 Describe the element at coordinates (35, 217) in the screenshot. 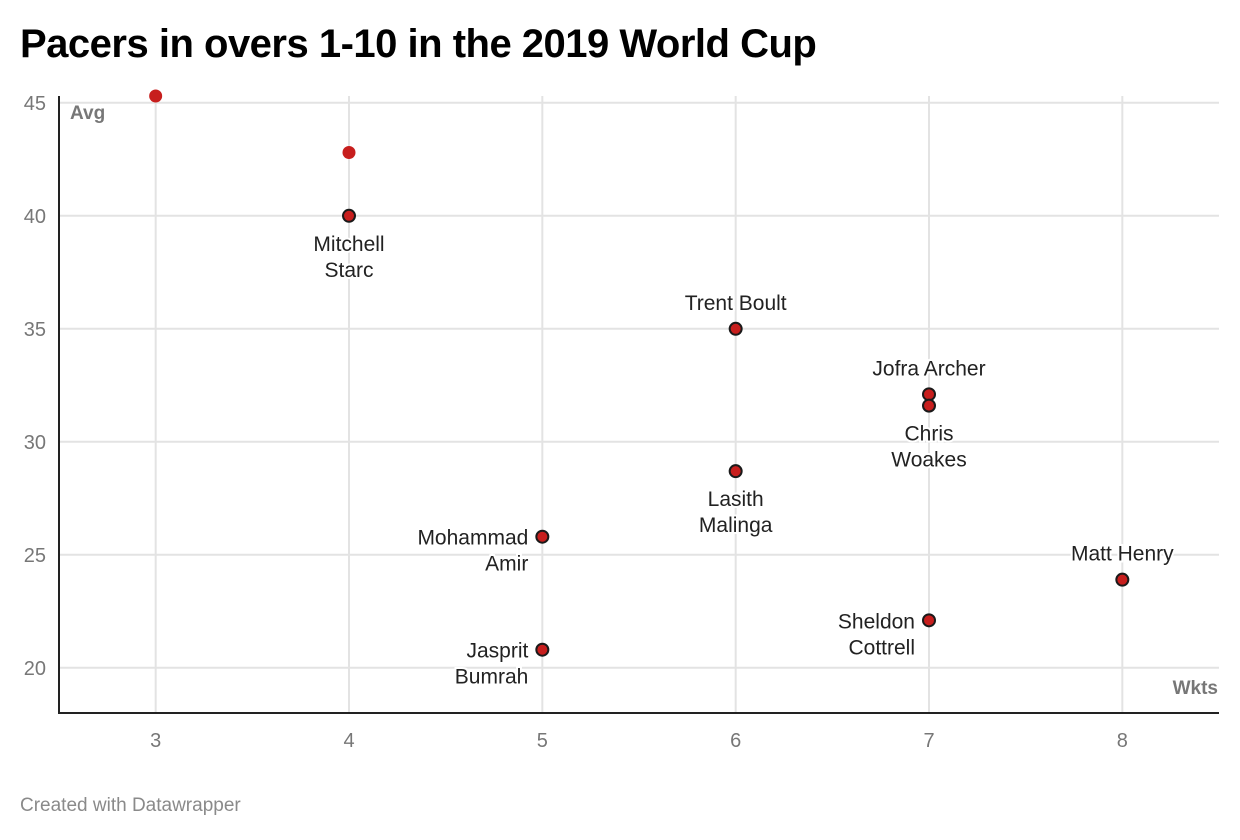

I see `y-tick-label: 40` at that location.